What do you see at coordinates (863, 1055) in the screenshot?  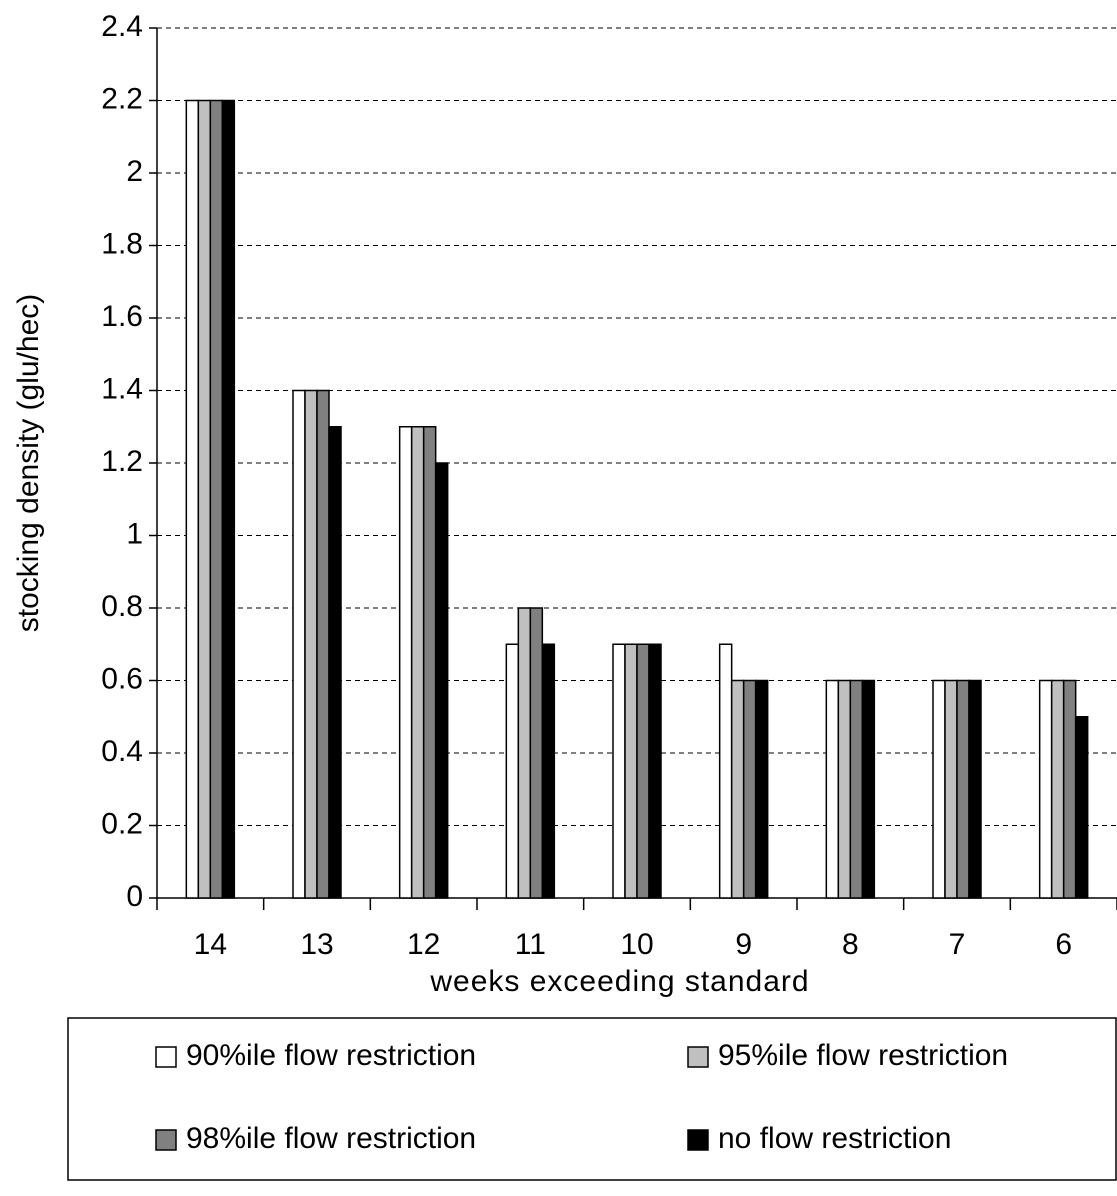 I see `legend-label: 95%ile flow restriction` at bounding box center [863, 1055].